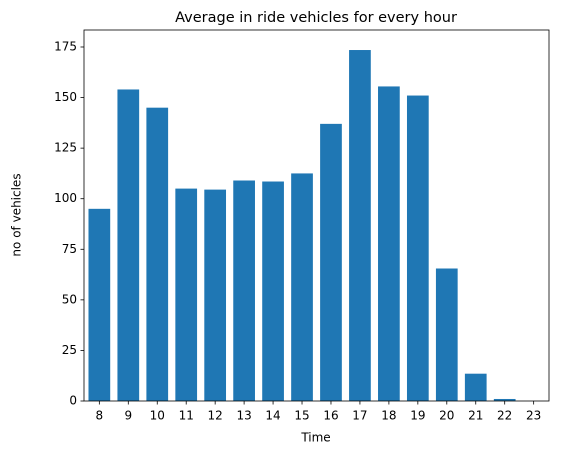 This screenshot has width=571, height=455. Describe the element at coordinates (388, 416) in the screenshot. I see `x-tick-label: 18` at that location.